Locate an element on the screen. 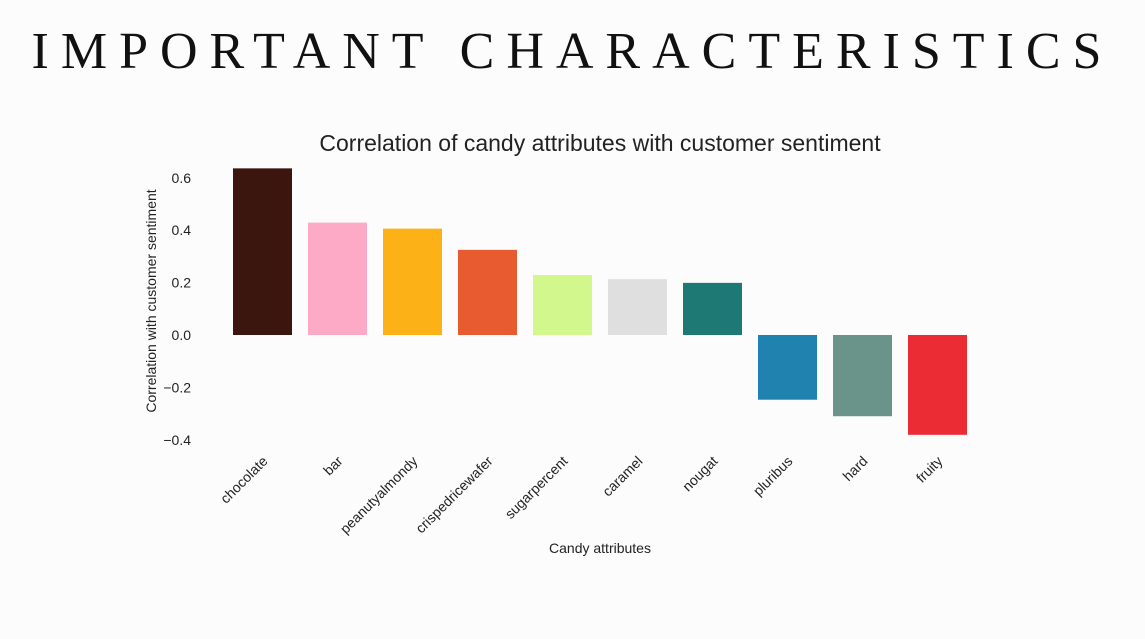 The image size is (1145, 639). y-tick-label: 0.6 is located at coordinates (182, 178).